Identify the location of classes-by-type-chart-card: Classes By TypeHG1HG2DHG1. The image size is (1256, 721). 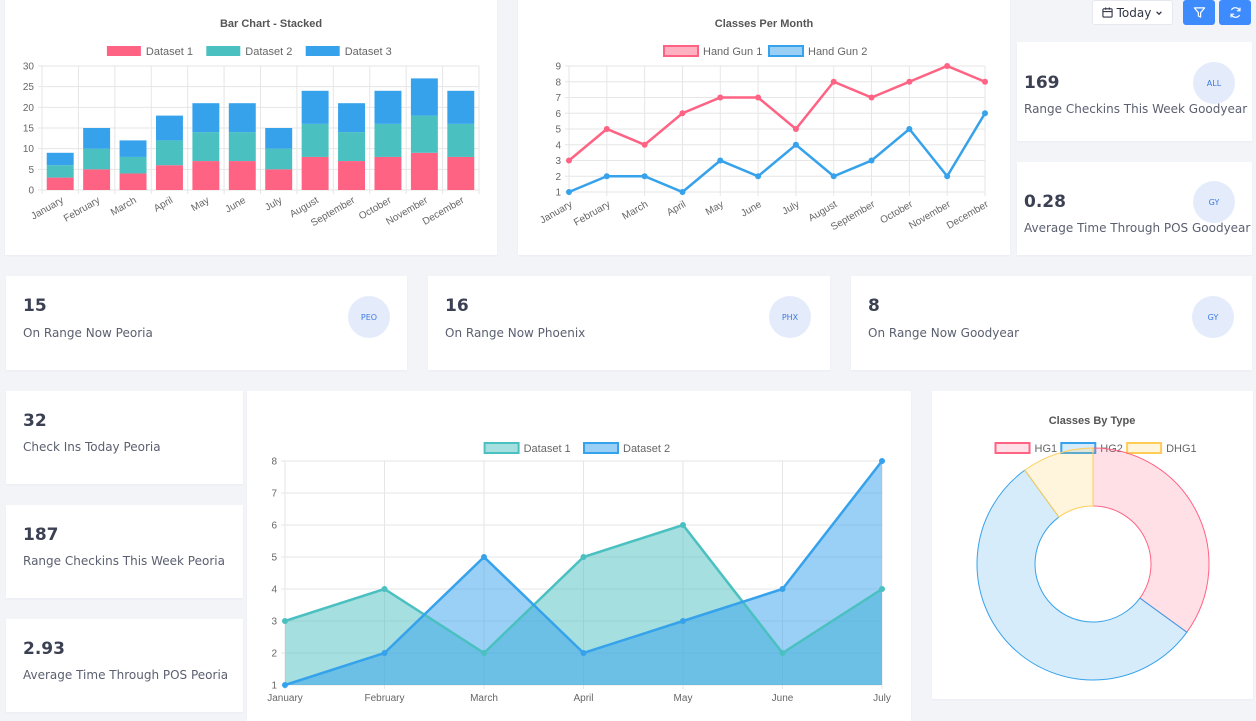
(1092, 545).